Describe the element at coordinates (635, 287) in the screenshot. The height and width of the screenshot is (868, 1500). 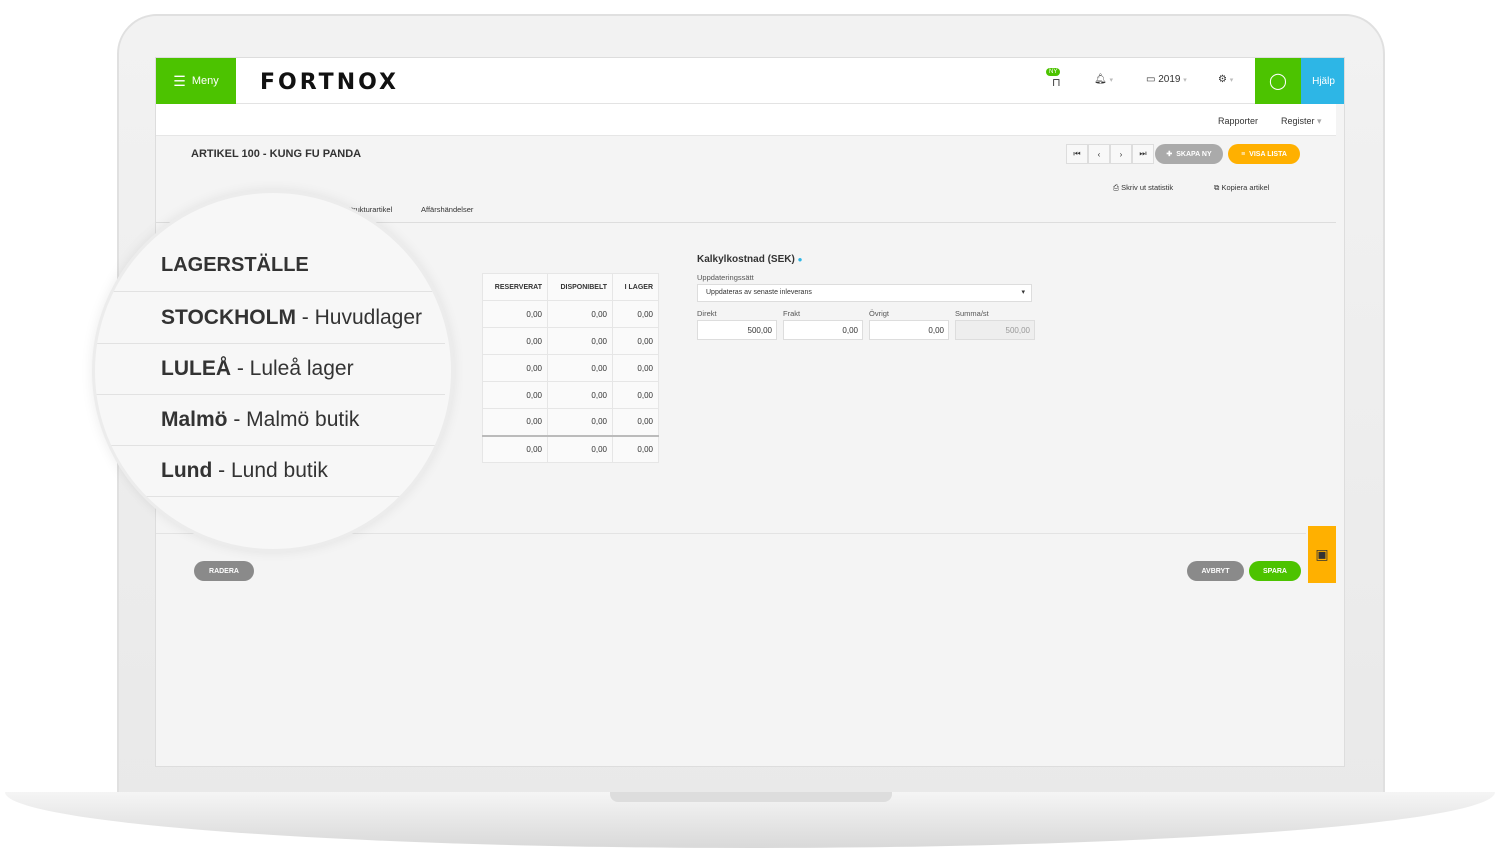
I see `col-i-lager: I LAGER` at that location.